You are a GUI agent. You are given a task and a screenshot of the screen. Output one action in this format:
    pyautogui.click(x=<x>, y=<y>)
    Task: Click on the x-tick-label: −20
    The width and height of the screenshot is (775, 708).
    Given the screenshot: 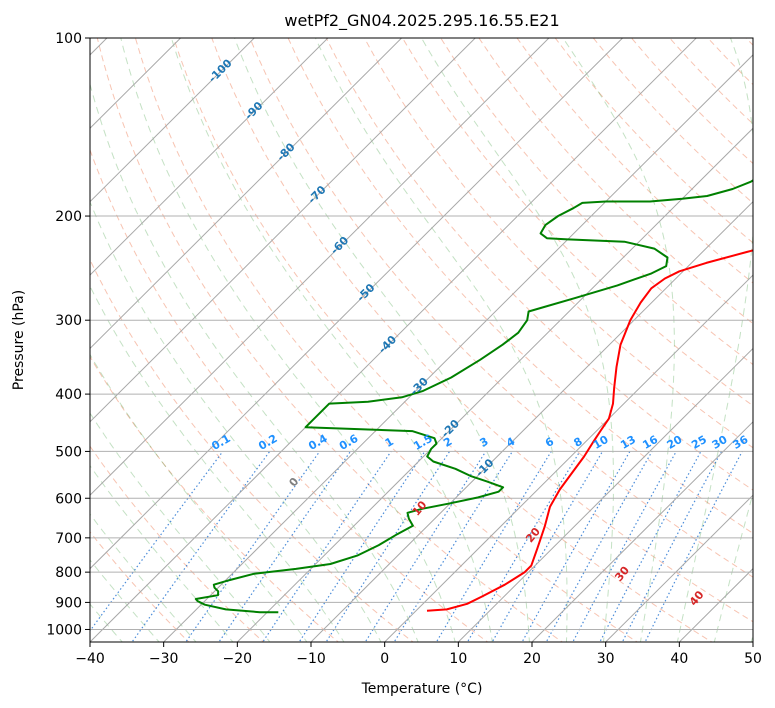 What is the action you would take?
    pyautogui.click(x=238, y=659)
    